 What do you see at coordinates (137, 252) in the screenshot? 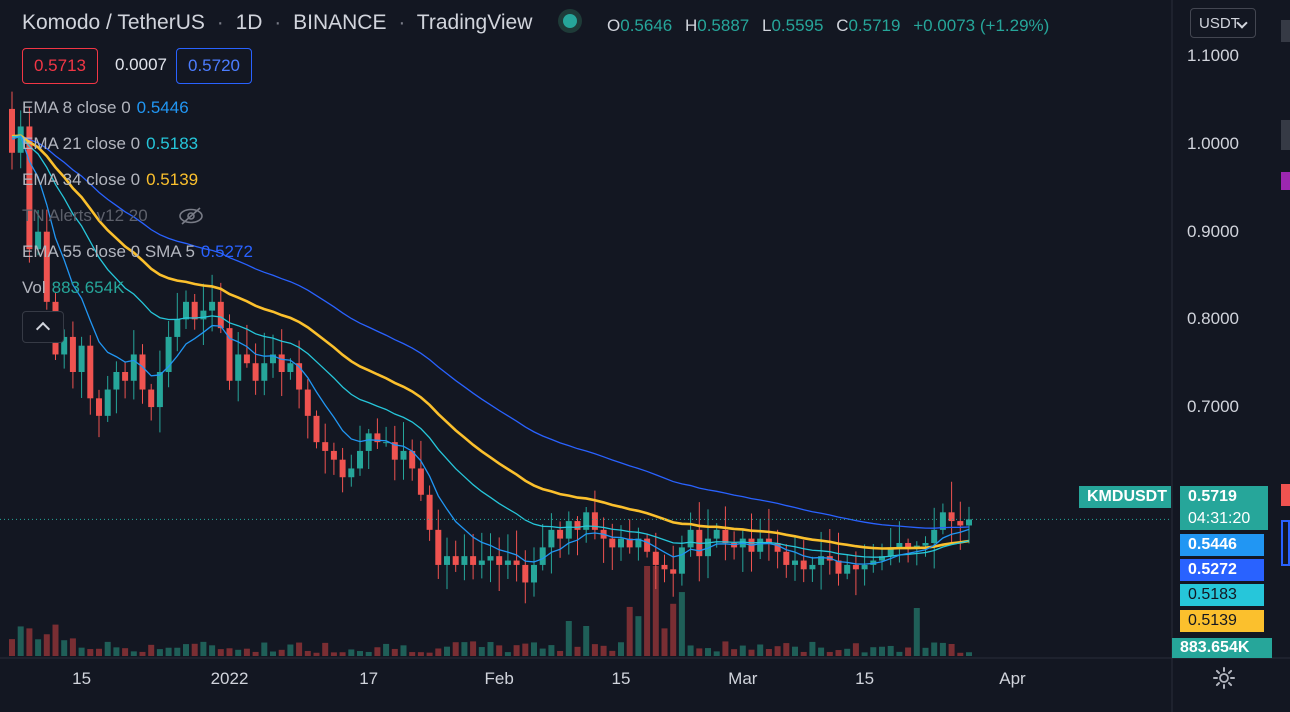
I see `indicator-ema55: EMA 55 close 0 SMA 5 0.5272` at bounding box center [137, 252].